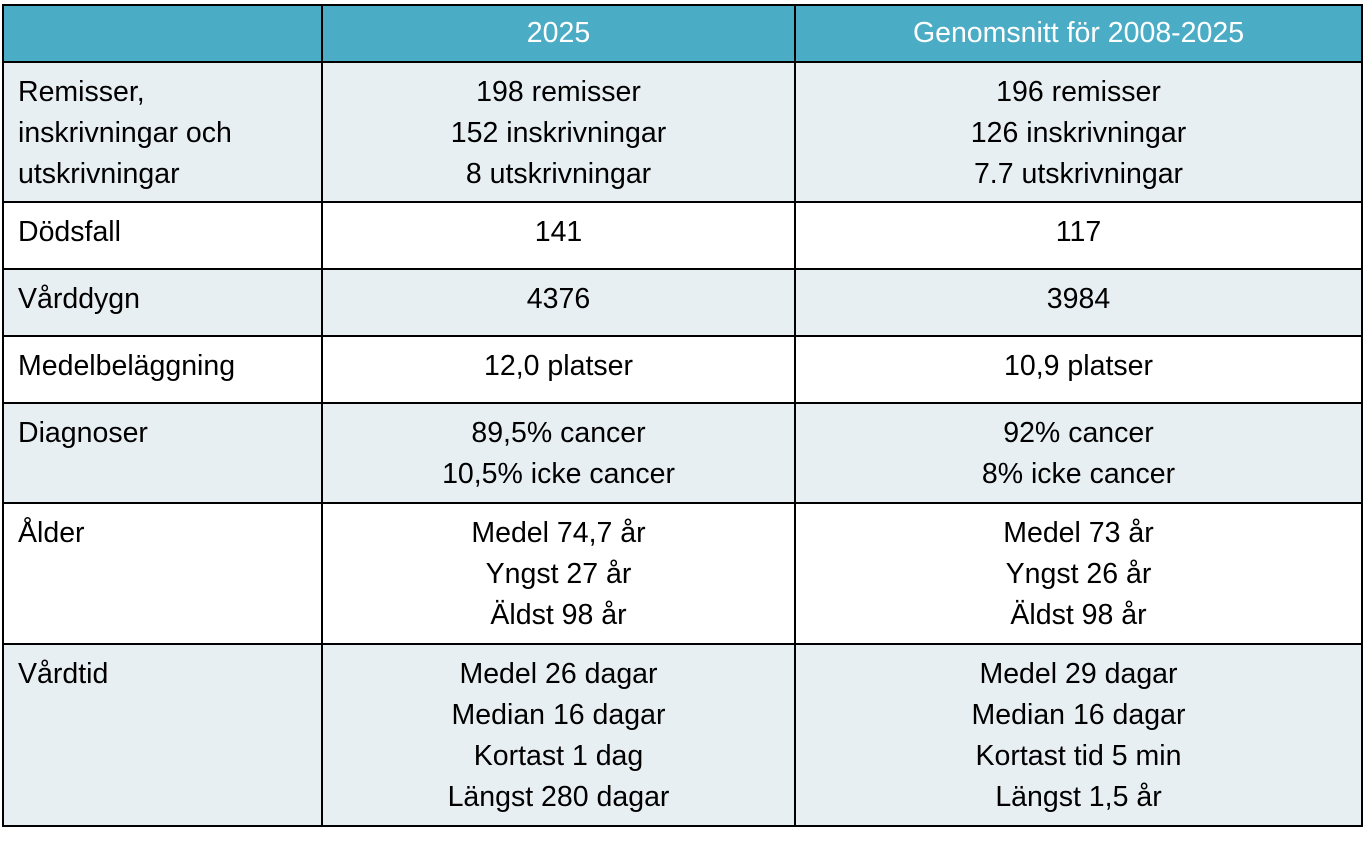 The width and height of the screenshot is (1366, 841). I want to click on cell-line: 117, so click(1078, 232).